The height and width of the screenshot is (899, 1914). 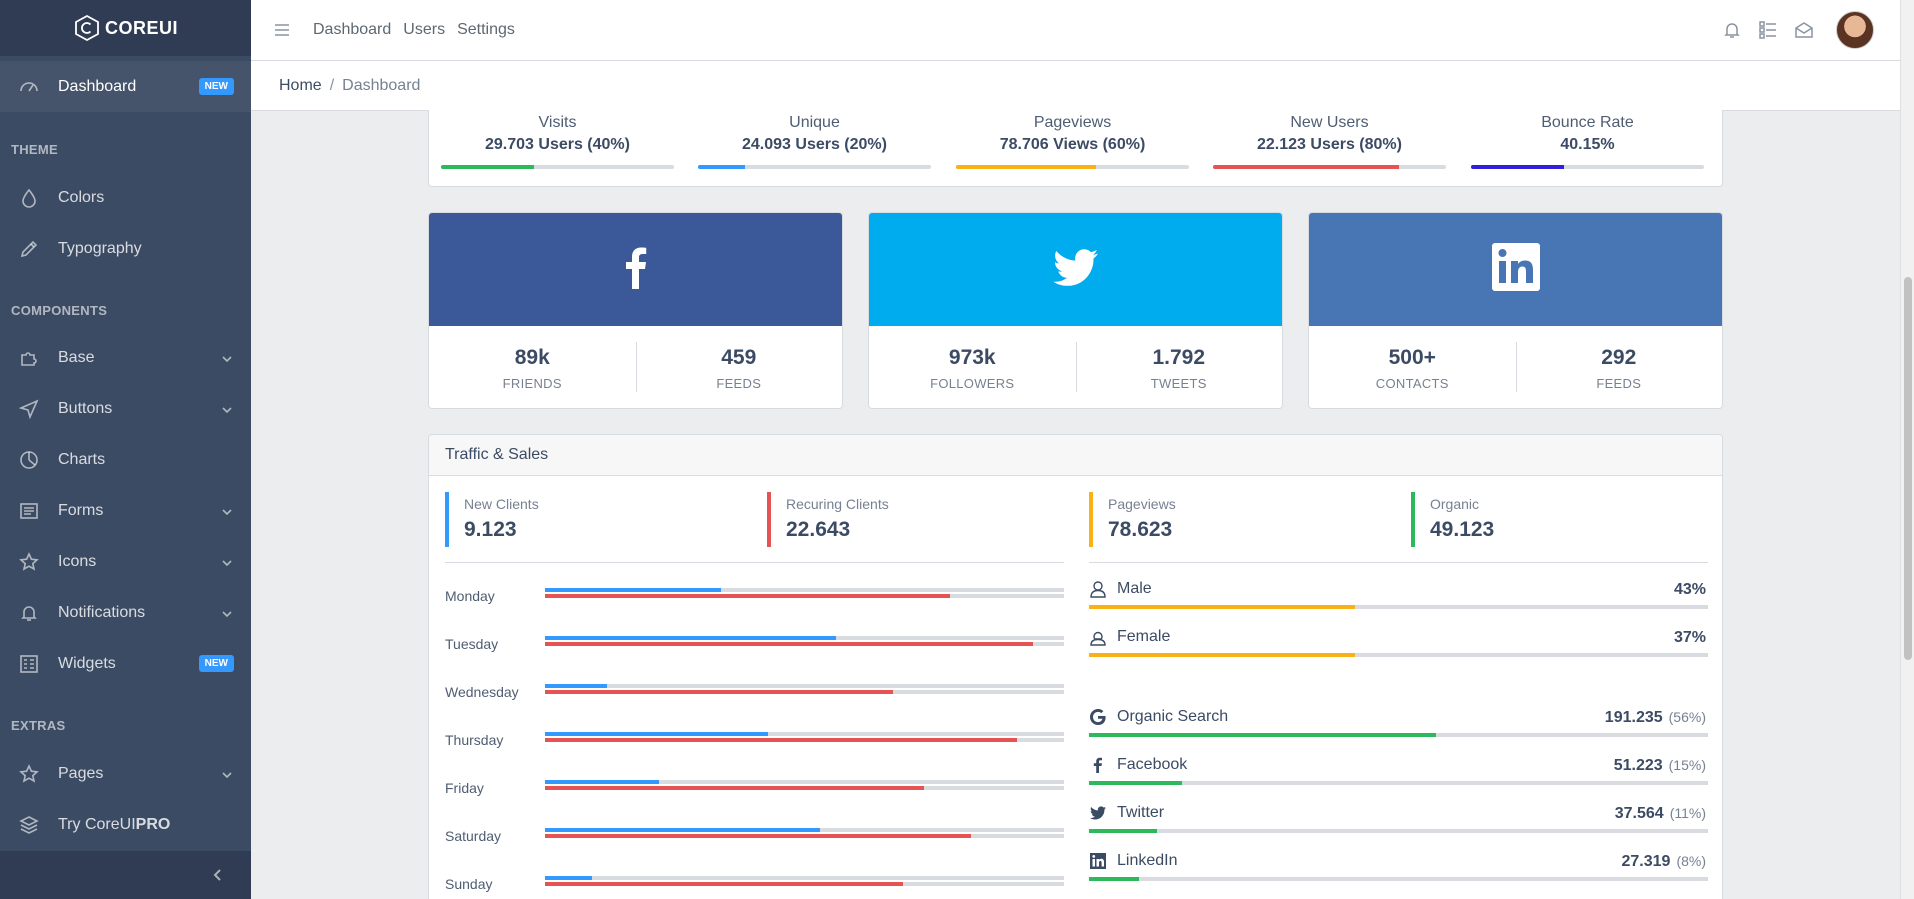 I want to click on sidebar-item-widgets: Widgets NEW, so click(x=125, y=663).